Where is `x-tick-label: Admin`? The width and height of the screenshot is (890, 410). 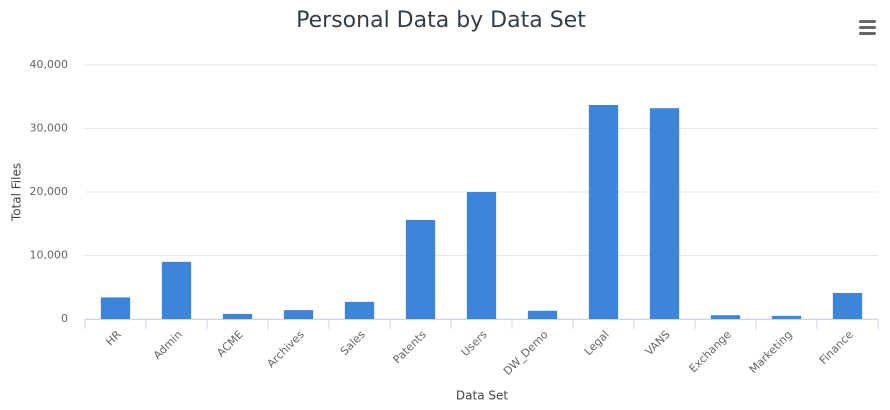 x-tick-label: Admin is located at coordinates (168, 345).